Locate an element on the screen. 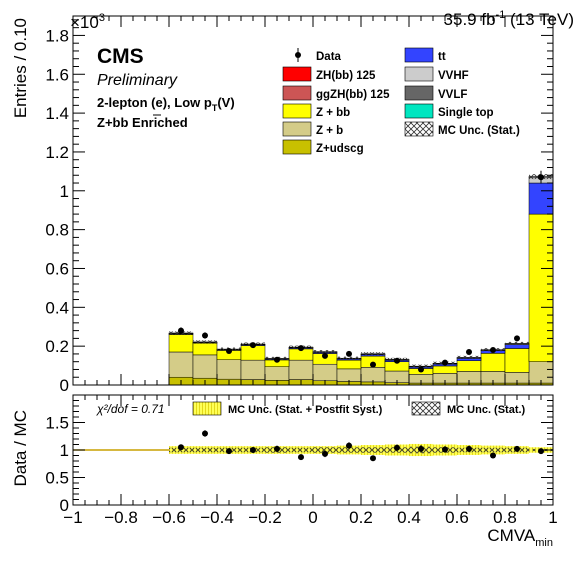 The image size is (580, 563). legend-label: MC Unc. (Stat.) is located at coordinates (479, 131).